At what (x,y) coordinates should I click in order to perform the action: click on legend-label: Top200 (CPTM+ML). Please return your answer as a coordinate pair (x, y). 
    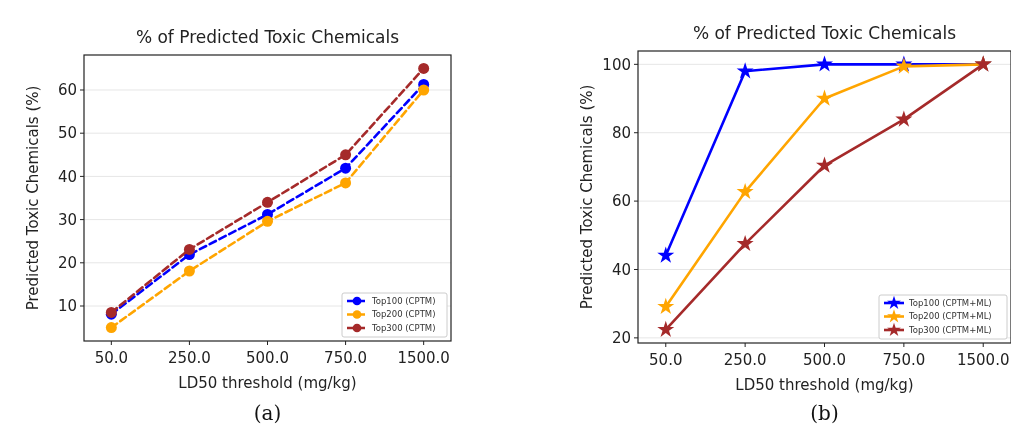
    Looking at the image, I should click on (950, 316).